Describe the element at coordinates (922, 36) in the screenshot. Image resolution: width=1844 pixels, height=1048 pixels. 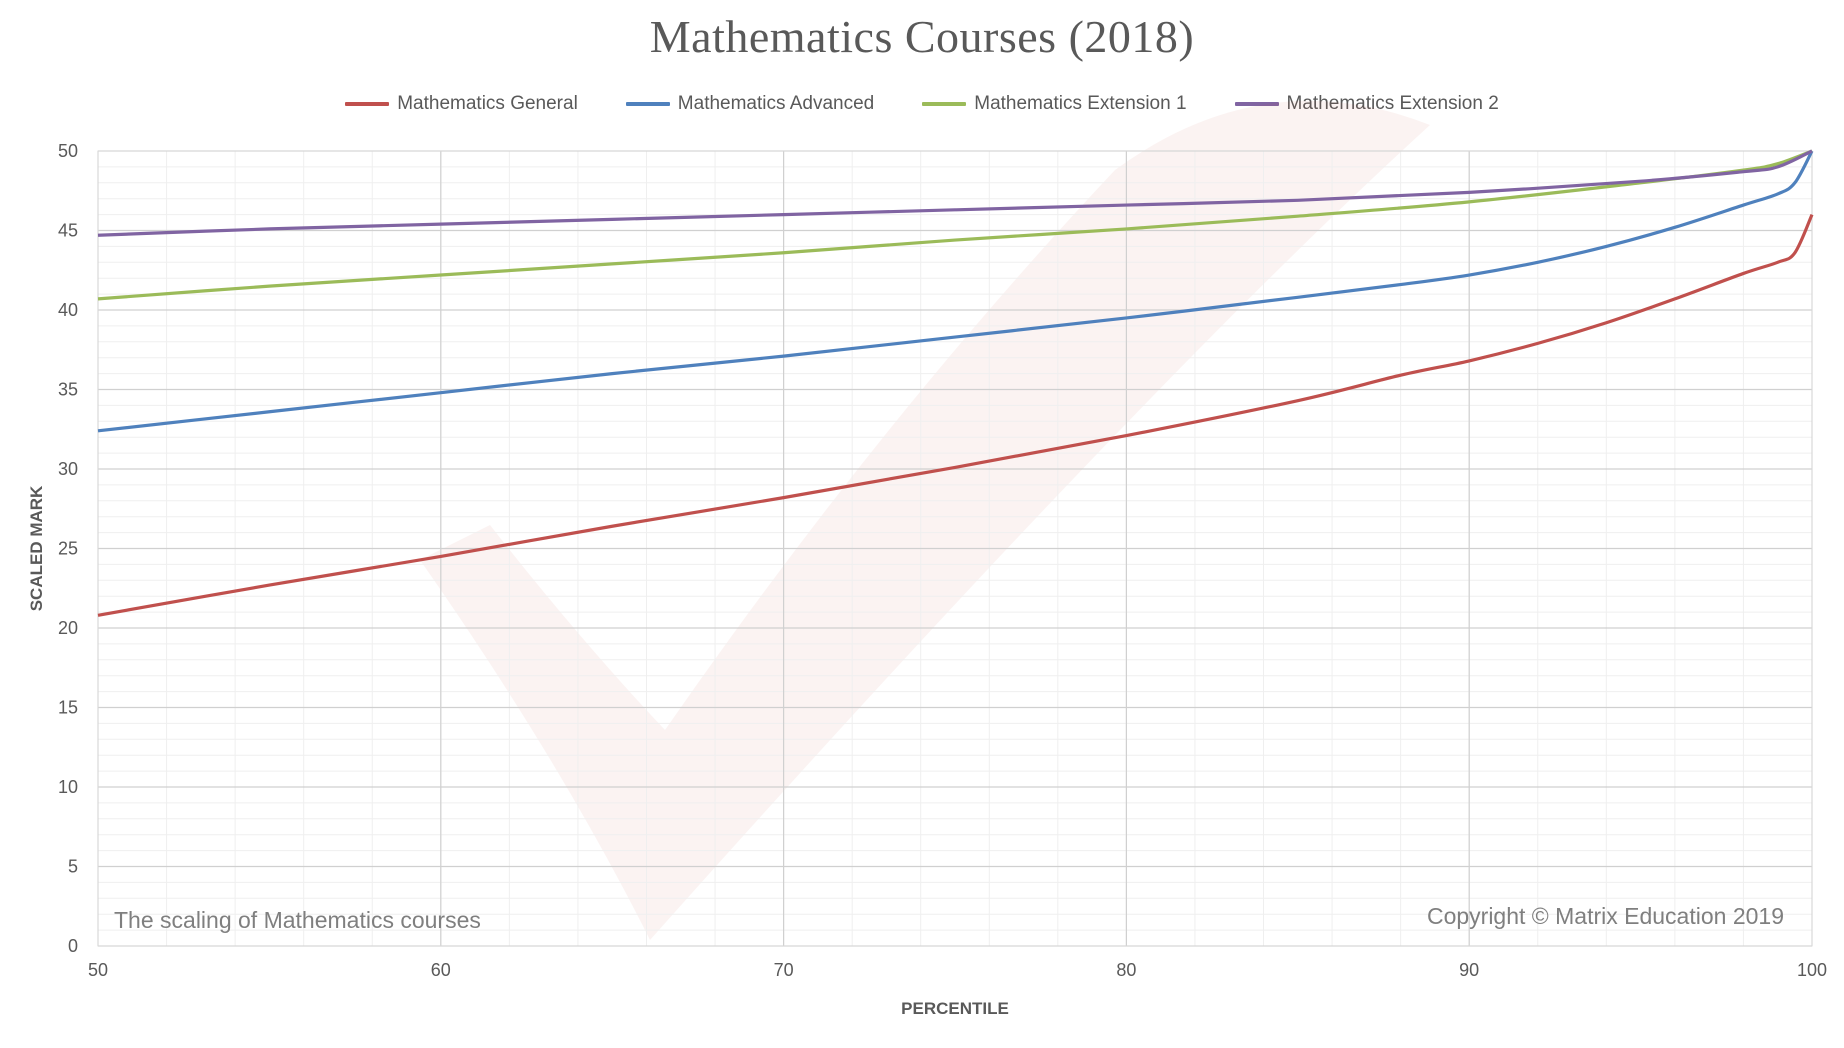
I see `chart-title: Mathematics Courses (2018)` at that location.